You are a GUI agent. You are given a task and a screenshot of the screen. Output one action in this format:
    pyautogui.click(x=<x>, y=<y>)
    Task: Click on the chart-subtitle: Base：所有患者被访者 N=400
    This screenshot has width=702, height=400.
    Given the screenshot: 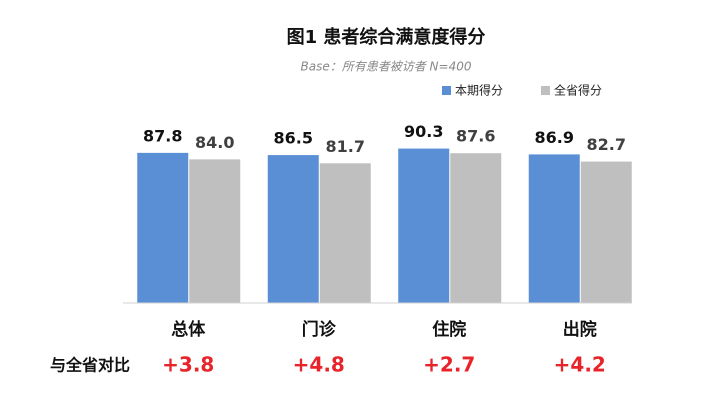 What is the action you would take?
    pyautogui.click(x=386, y=67)
    